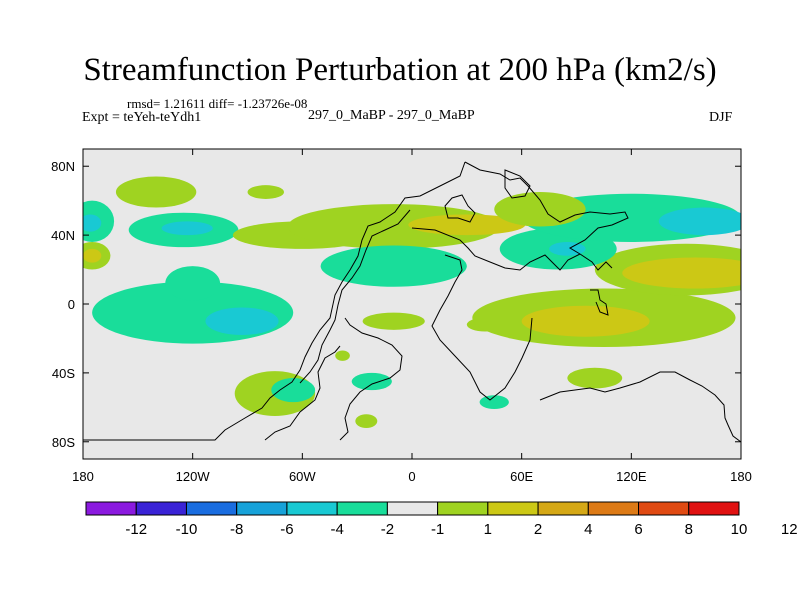 This screenshot has height=600, width=800. What do you see at coordinates (63, 235) in the screenshot?
I see `y-tick-label: 40N` at bounding box center [63, 235].